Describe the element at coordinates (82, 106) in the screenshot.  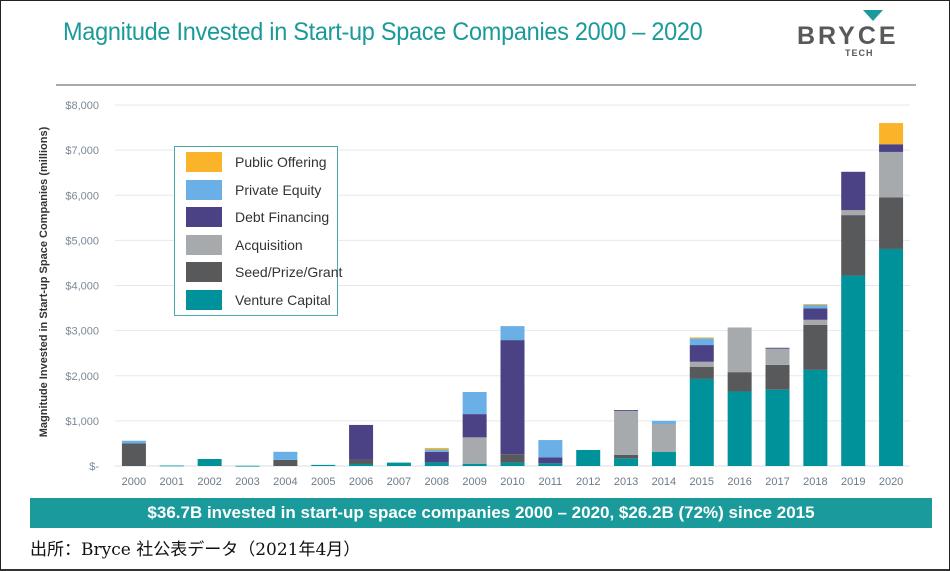
I see `y-tick-label: $8,000` at that location.